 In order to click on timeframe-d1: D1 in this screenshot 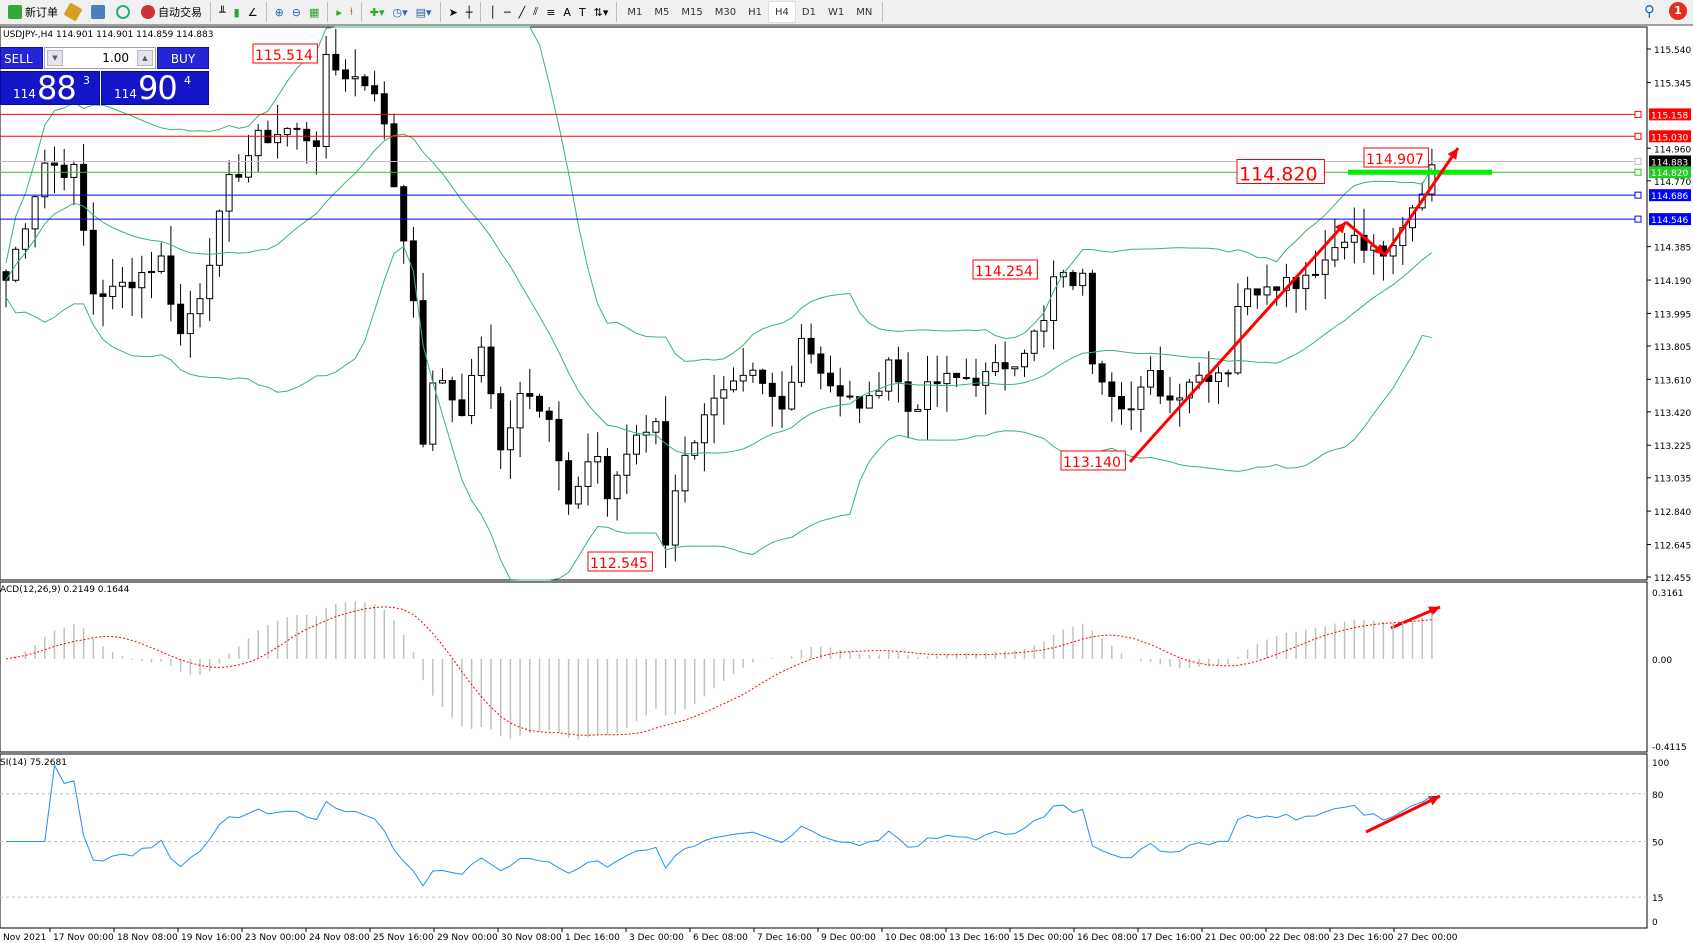, I will do `click(808, 12)`.